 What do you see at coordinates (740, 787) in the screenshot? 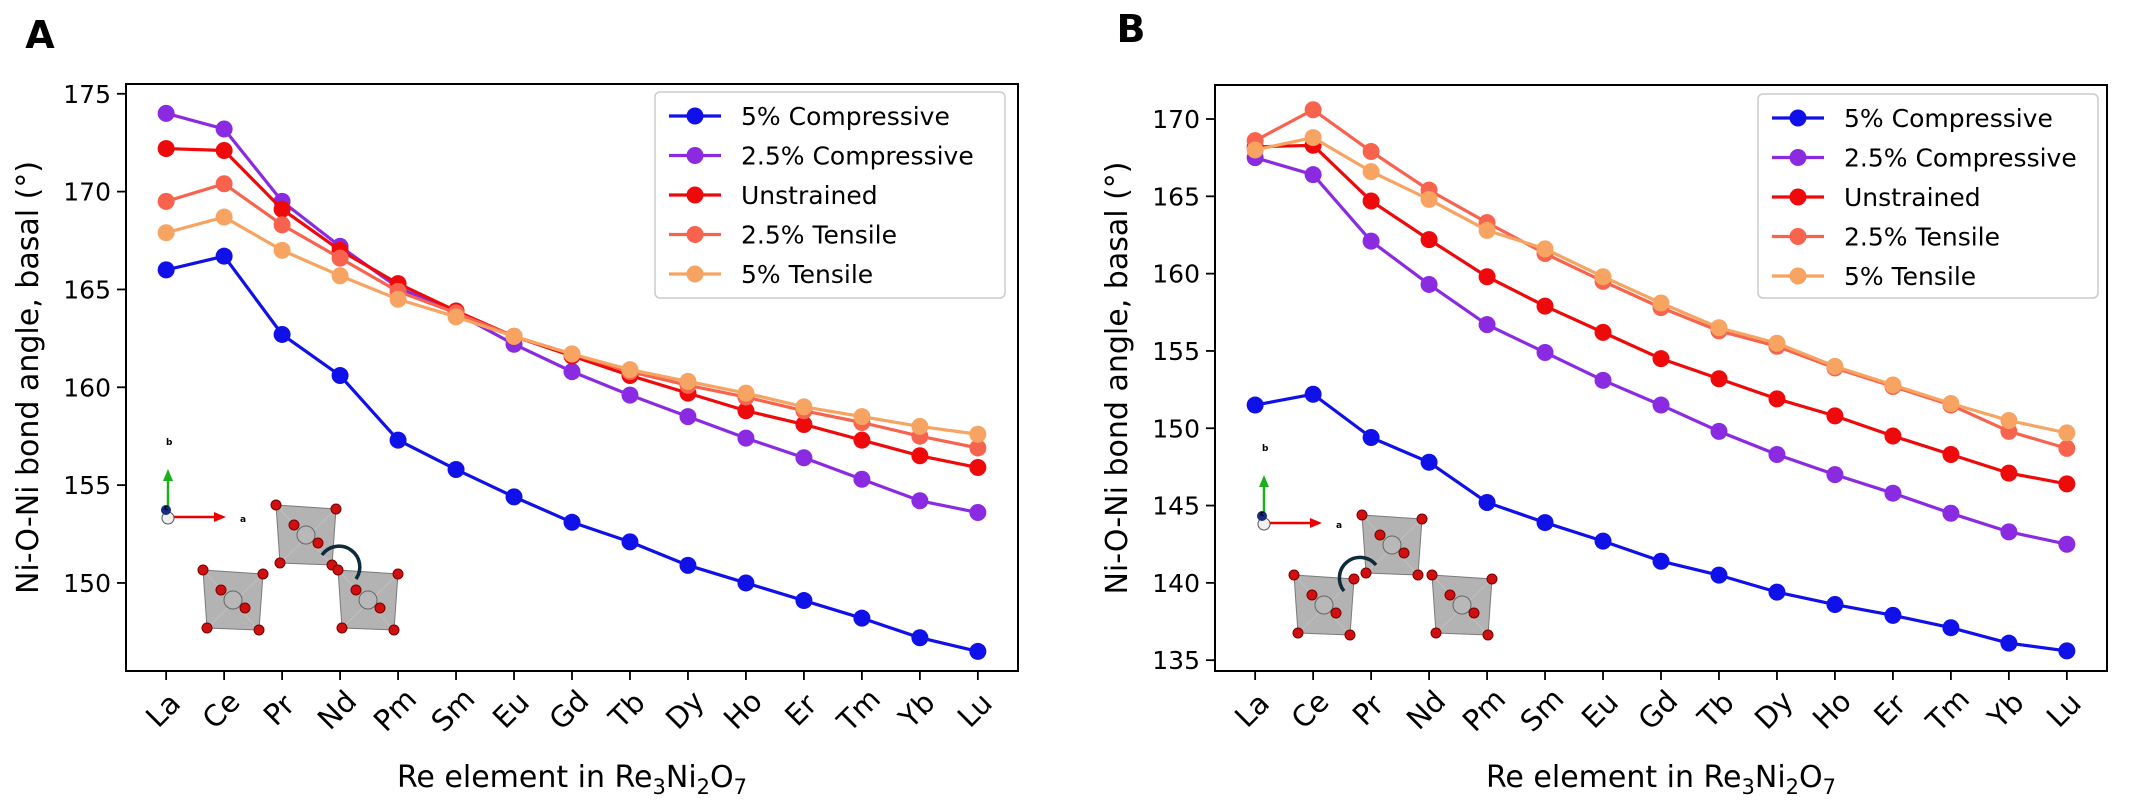
I see `x-axis-label-subscript: 7` at bounding box center [740, 787].